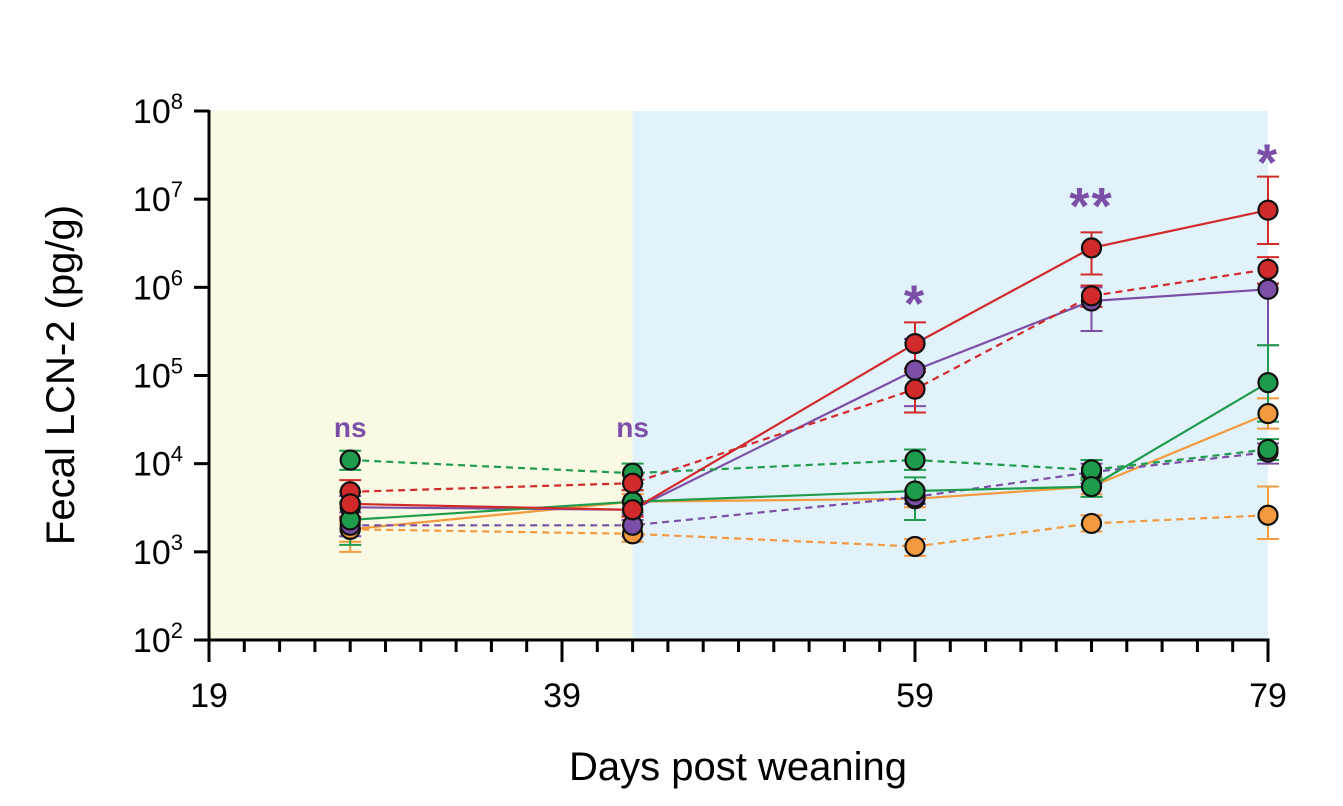  Describe the element at coordinates (1091, 207) in the screenshot. I see `significance-star: **` at that location.